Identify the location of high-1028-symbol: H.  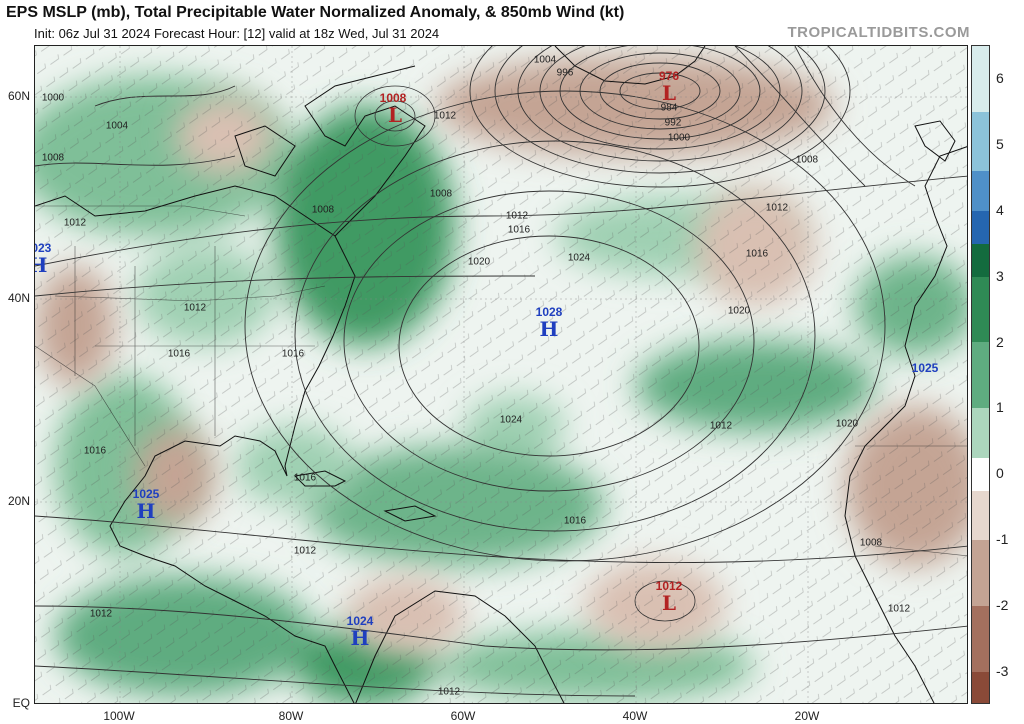
(549, 329).